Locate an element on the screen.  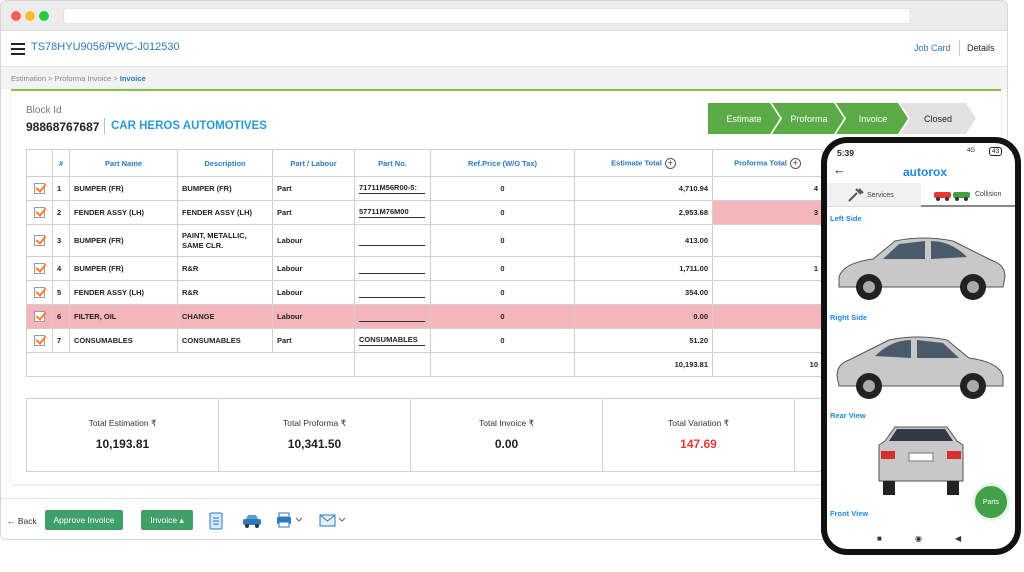
stepper-arrows is located at coordinates (842, 118).